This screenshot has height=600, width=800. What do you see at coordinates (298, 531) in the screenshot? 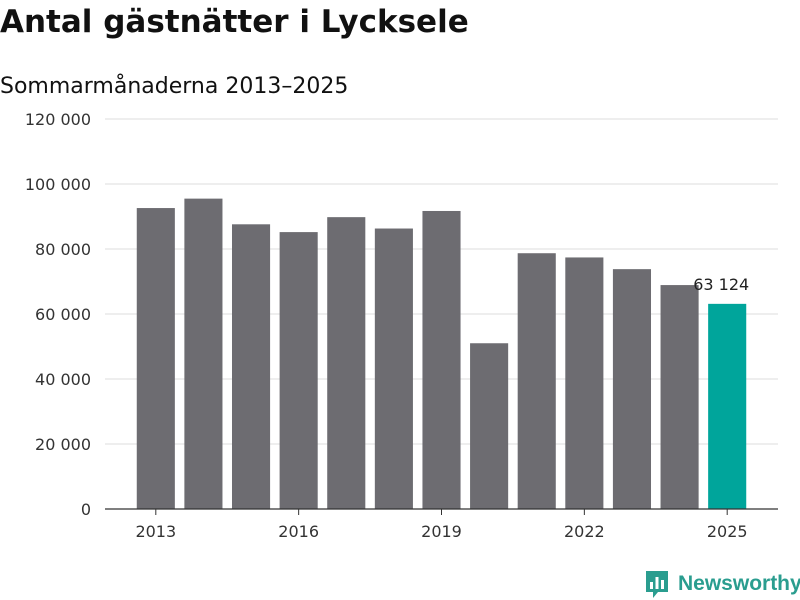
I see `x-tick-label: 2016` at bounding box center [298, 531].